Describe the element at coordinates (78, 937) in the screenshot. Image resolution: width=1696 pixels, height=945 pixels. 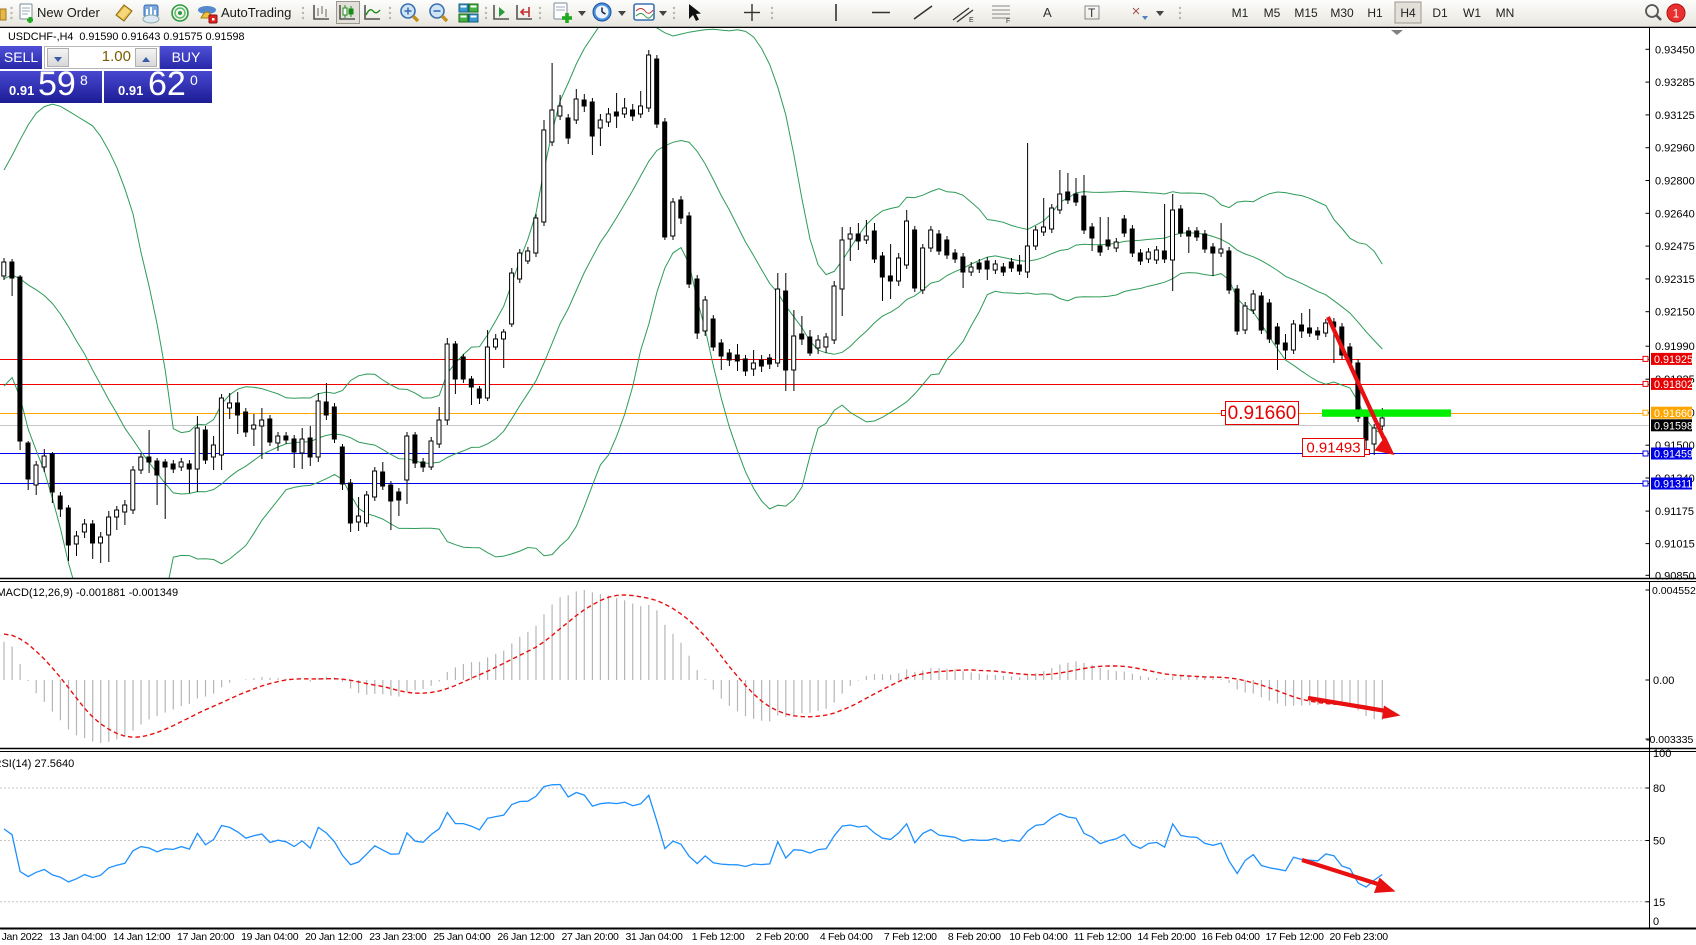
I see `svg-text: 13 Jan 04:00` at that location.